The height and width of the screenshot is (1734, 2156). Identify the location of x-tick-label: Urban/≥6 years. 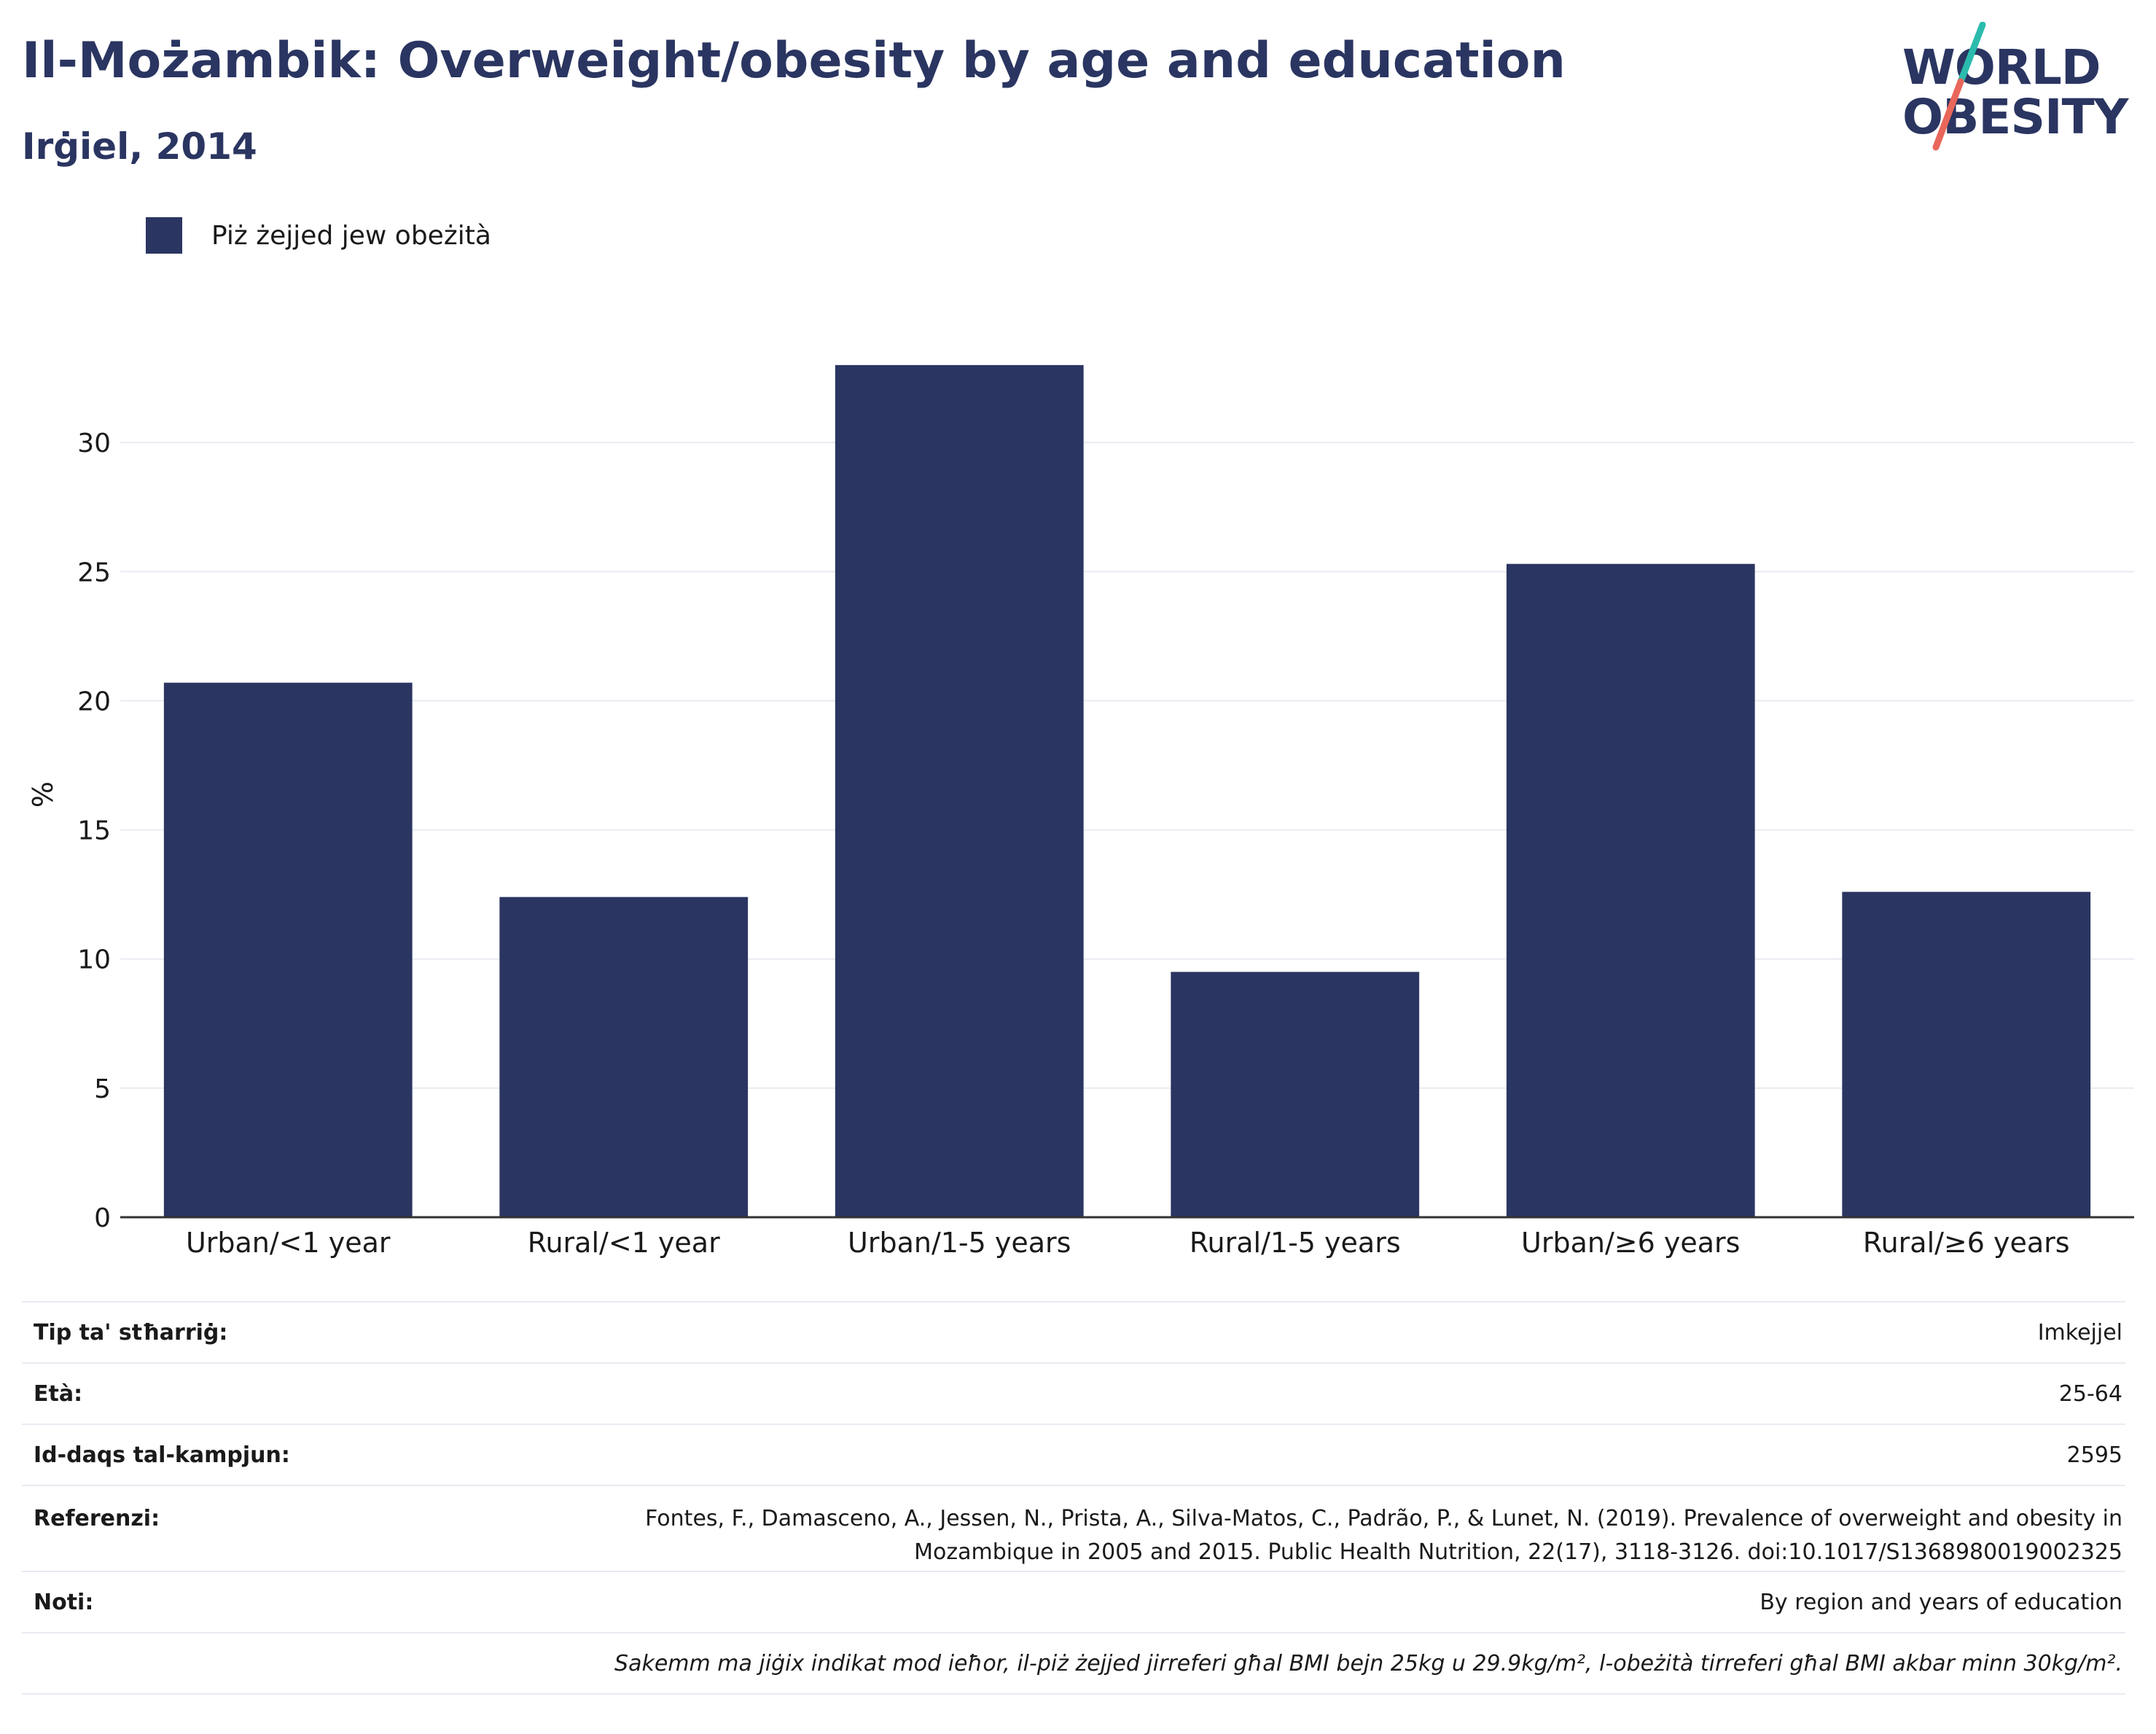
(1630, 1243).